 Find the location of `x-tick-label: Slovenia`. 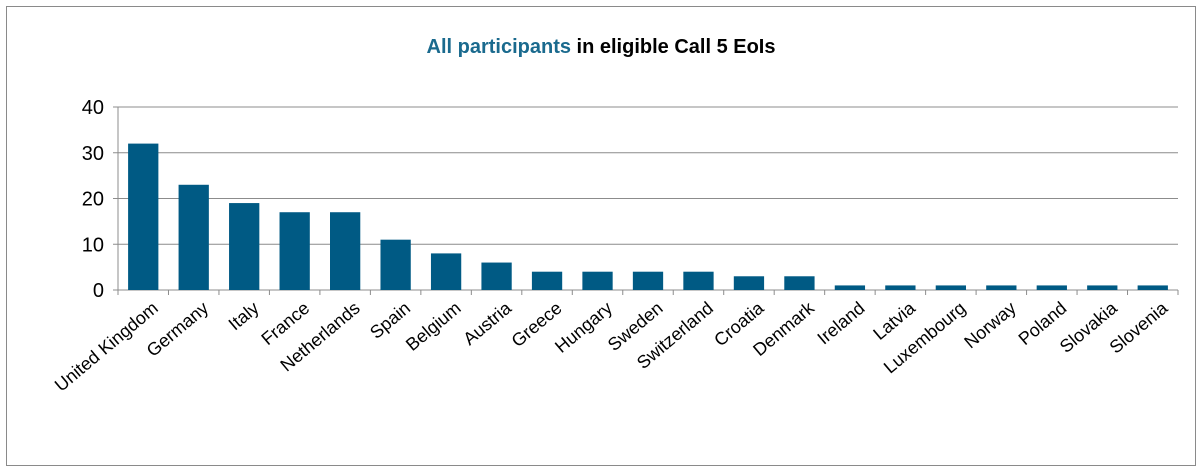

x-tick-label: Slovenia is located at coordinates (1139, 327).